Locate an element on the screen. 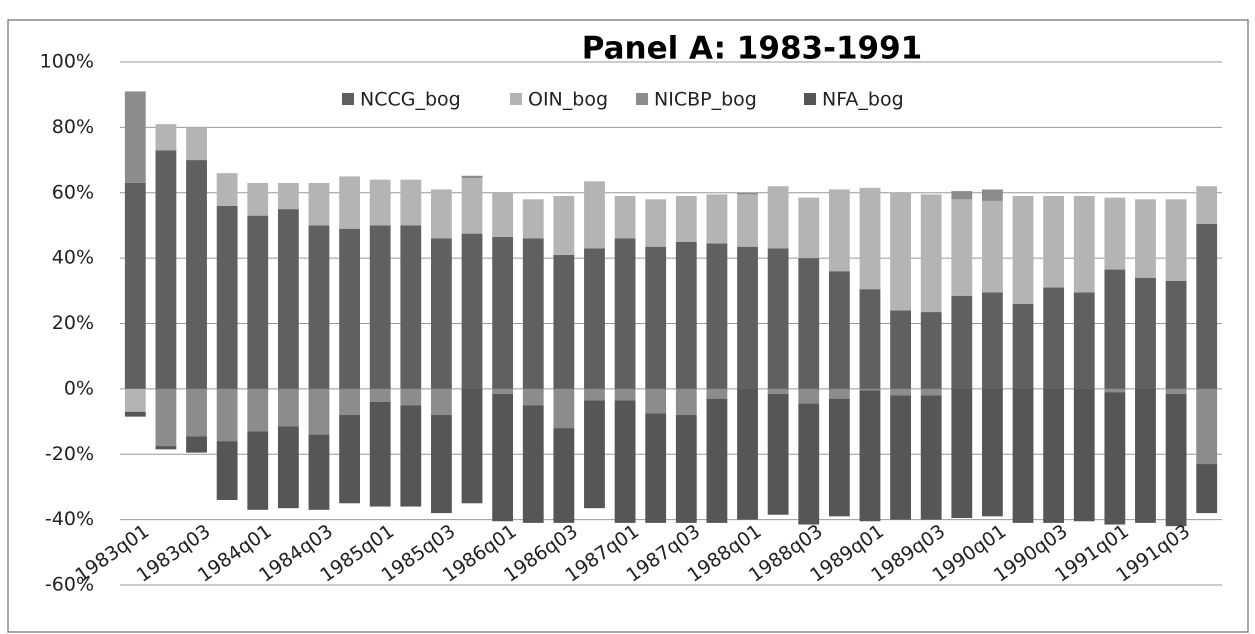  y-tick-label: -20% is located at coordinates (69, 454).